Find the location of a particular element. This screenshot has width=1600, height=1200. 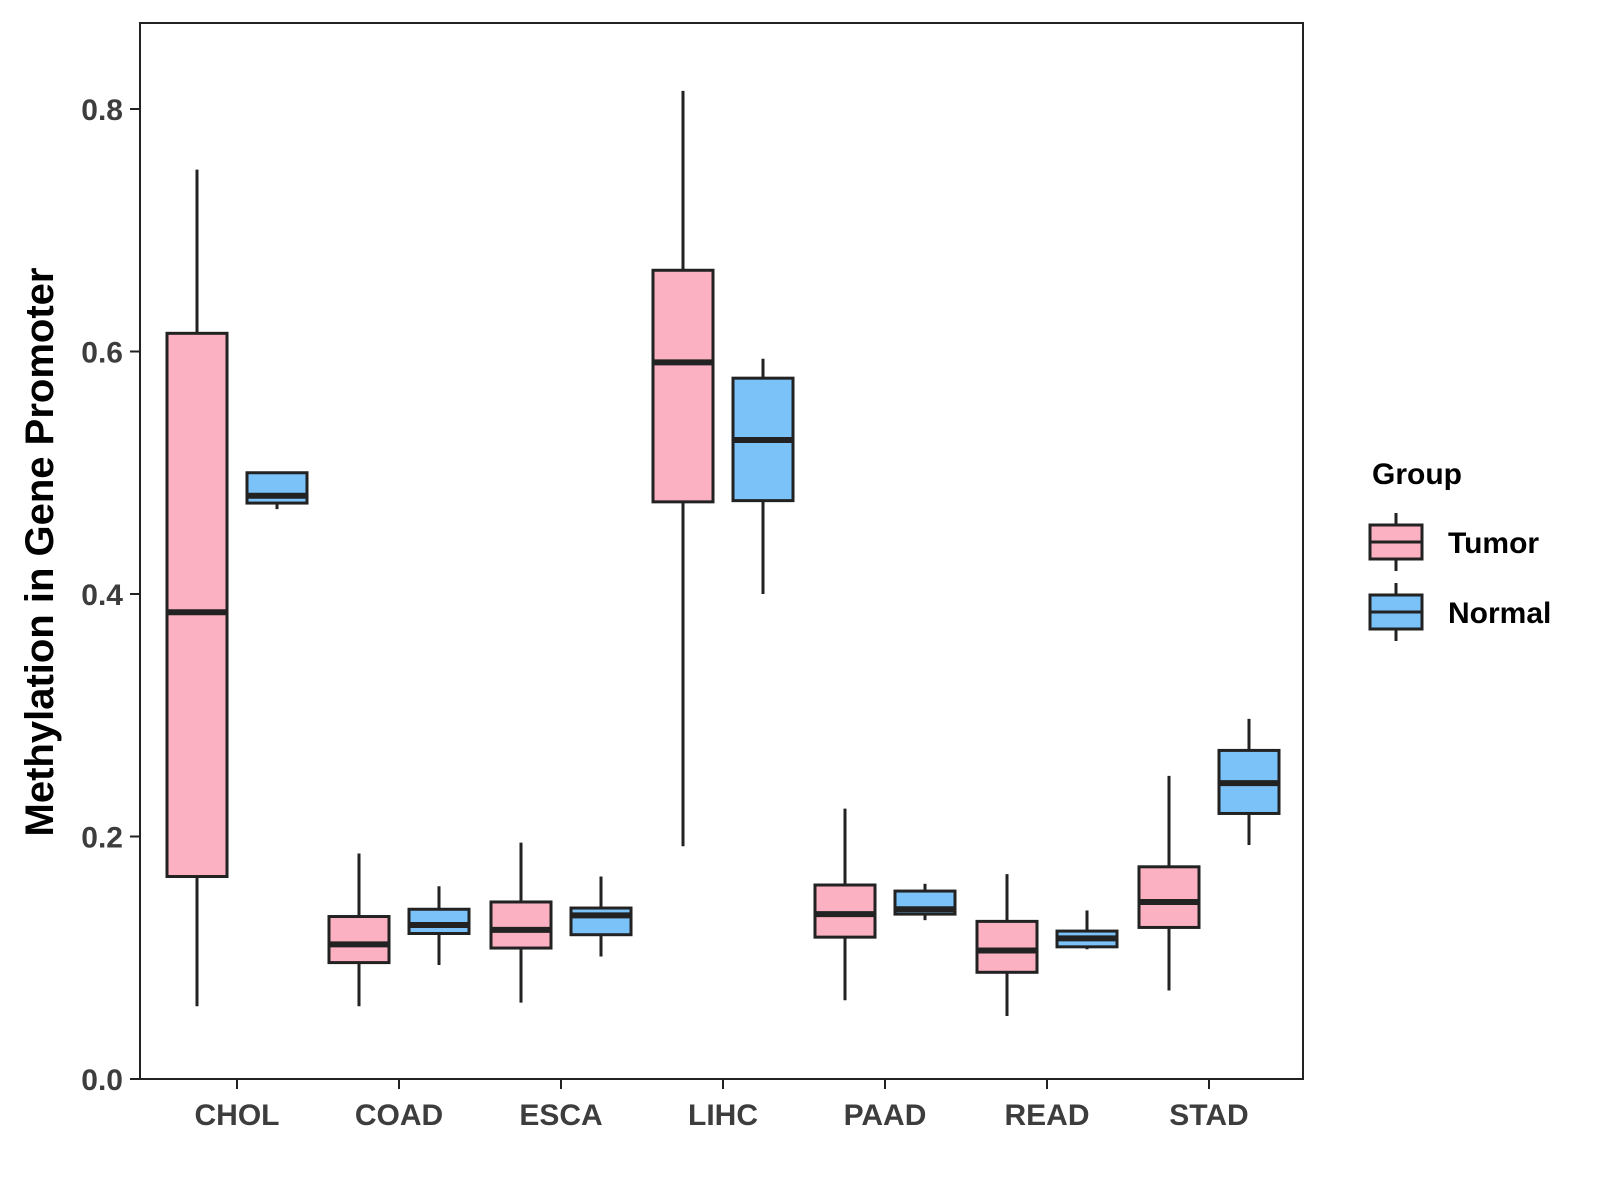

legend-item-tumor: Tumor is located at coordinates (1453, 542).